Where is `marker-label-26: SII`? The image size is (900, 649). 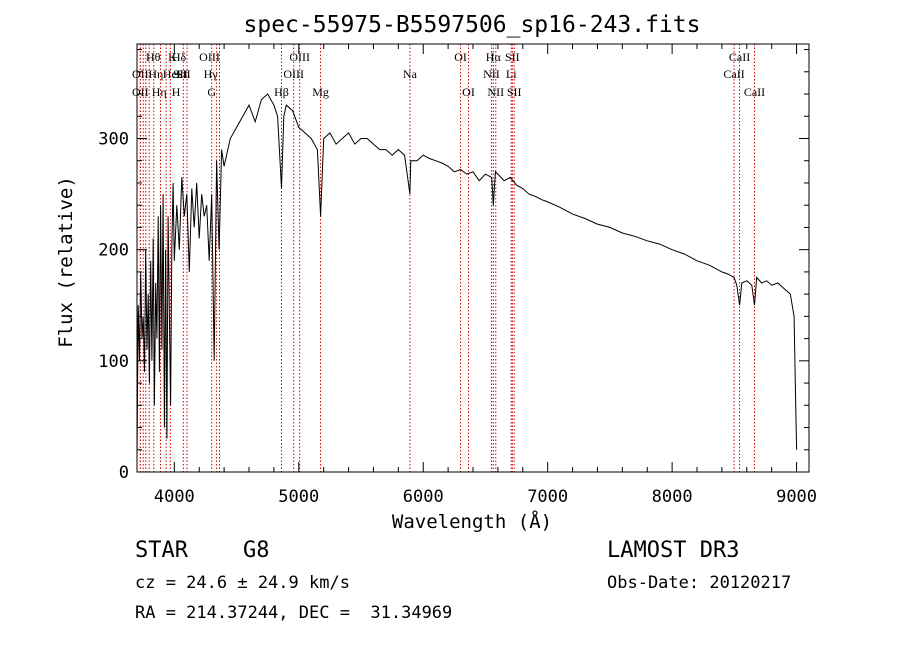
marker-label-26: SII is located at coordinates (514, 92).